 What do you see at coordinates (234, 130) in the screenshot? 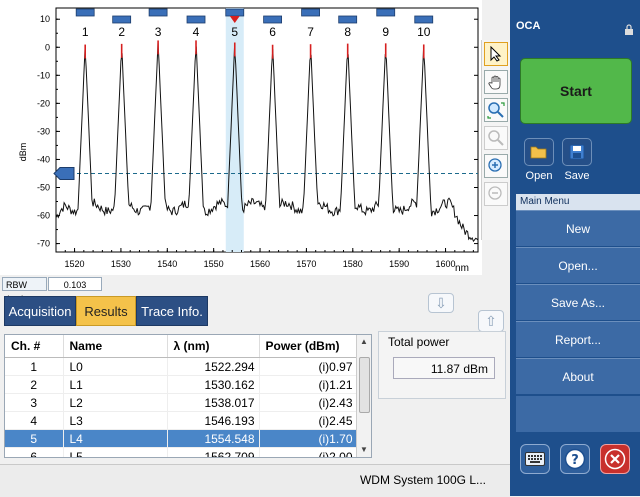
I see `selected-channel-band` at bounding box center [234, 130].